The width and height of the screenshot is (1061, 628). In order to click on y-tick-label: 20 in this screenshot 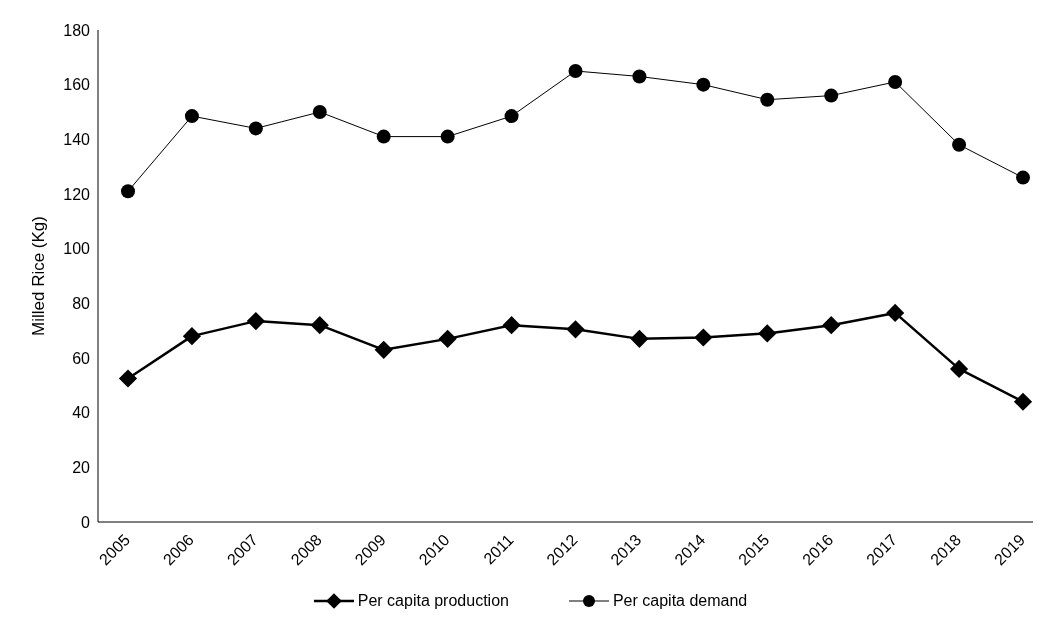, I will do `click(81, 468)`.